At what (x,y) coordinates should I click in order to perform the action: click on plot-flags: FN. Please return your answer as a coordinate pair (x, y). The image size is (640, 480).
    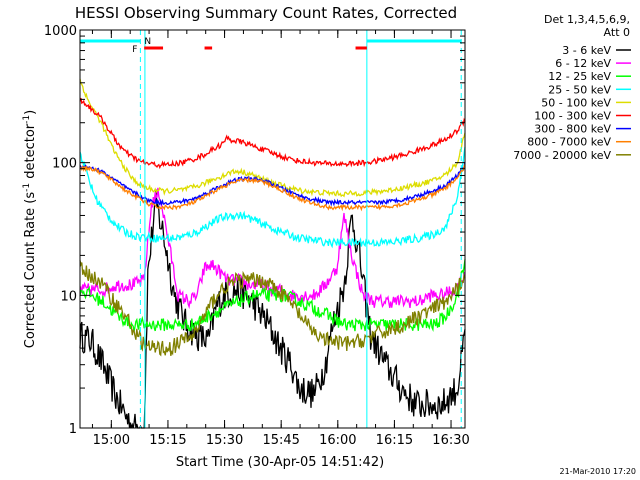
    Looking at the image, I should click on (271, 46).